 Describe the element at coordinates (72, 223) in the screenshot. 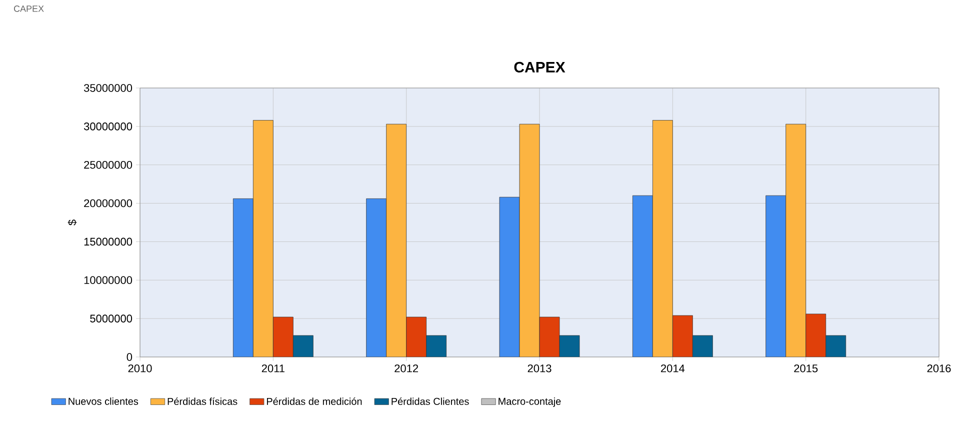

I see `y-axis-title: $` at that location.